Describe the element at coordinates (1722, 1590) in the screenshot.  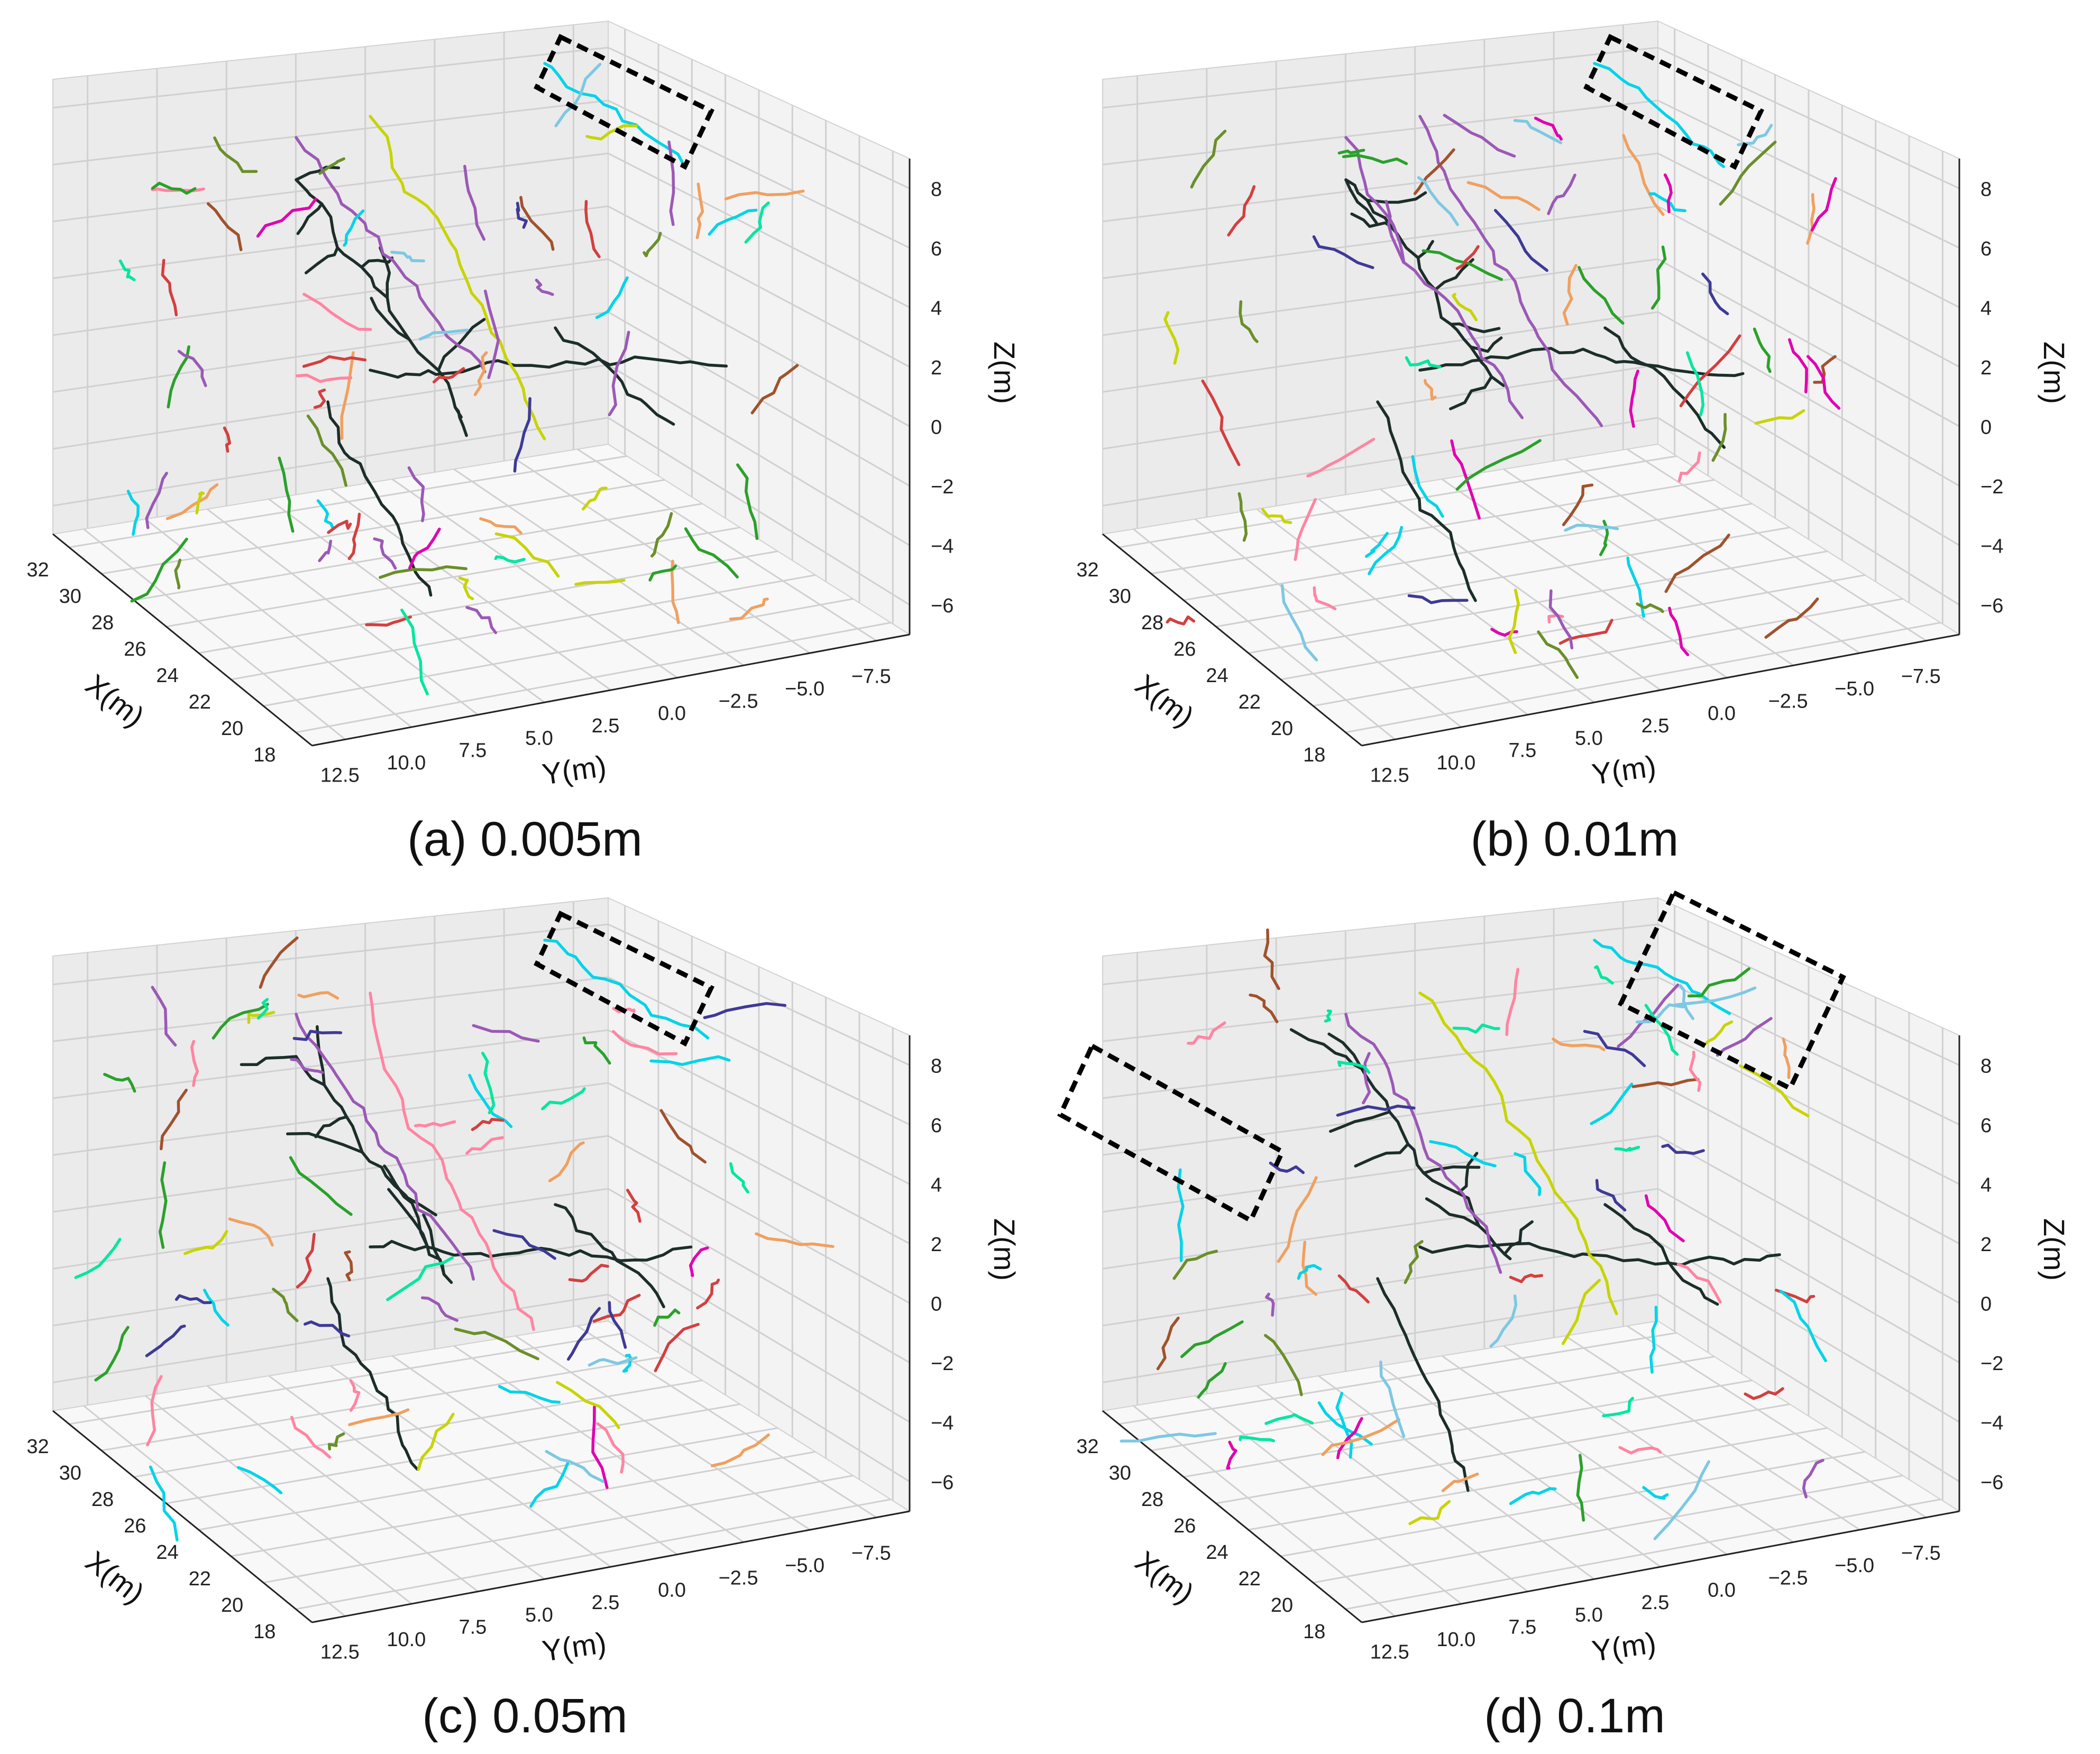
I see `y-tick-label: 0.0` at that location.